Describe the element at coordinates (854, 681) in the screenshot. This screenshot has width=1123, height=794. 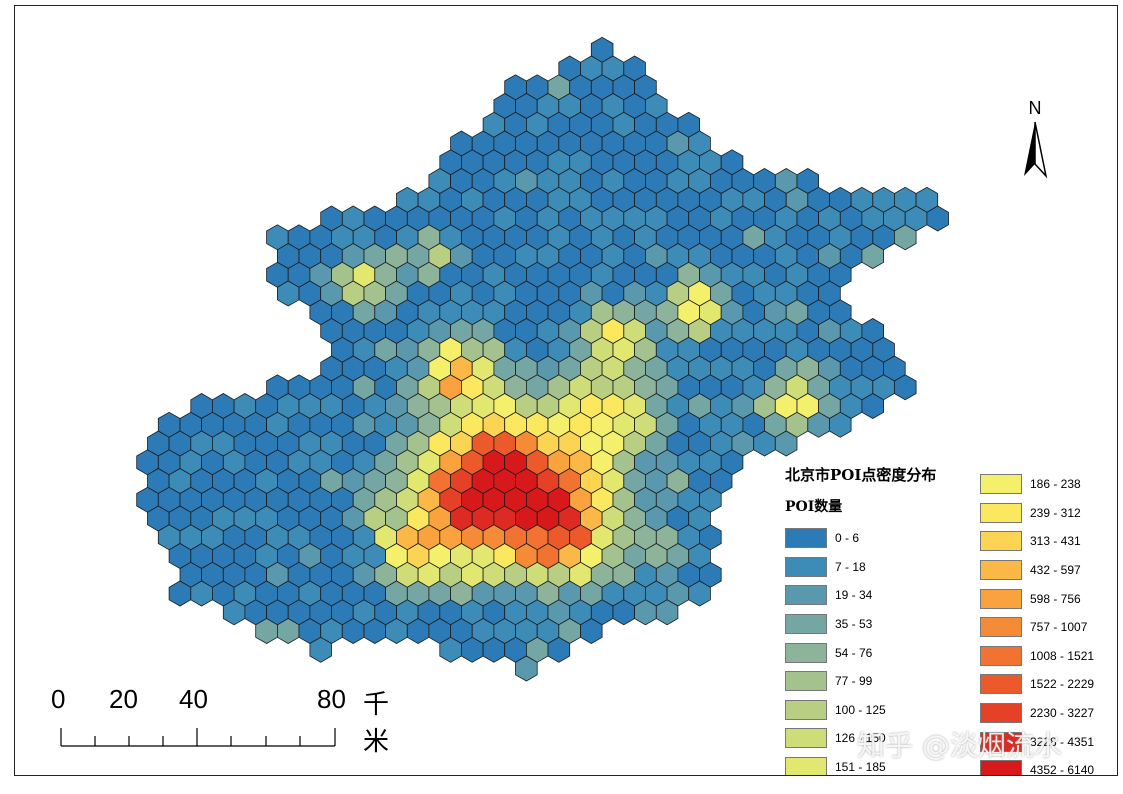
I see `legend-label: 77 - 99` at that location.